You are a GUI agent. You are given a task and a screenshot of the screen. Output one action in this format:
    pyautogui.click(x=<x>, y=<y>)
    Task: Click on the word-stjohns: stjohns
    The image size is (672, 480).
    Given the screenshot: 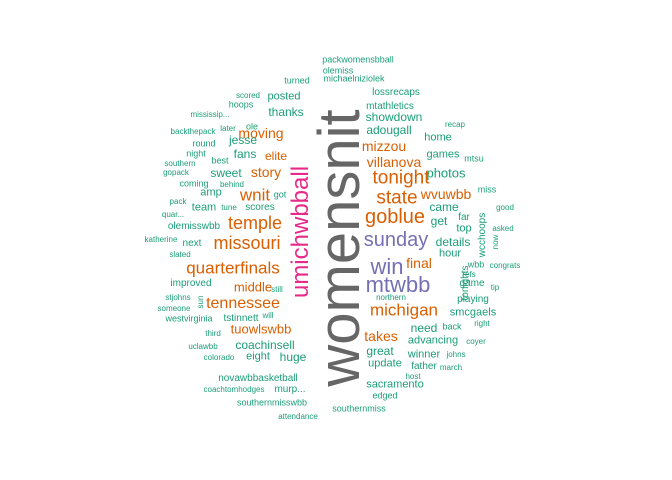 What is the action you would take?
    pyautogui.click(x=178, y=297)
    